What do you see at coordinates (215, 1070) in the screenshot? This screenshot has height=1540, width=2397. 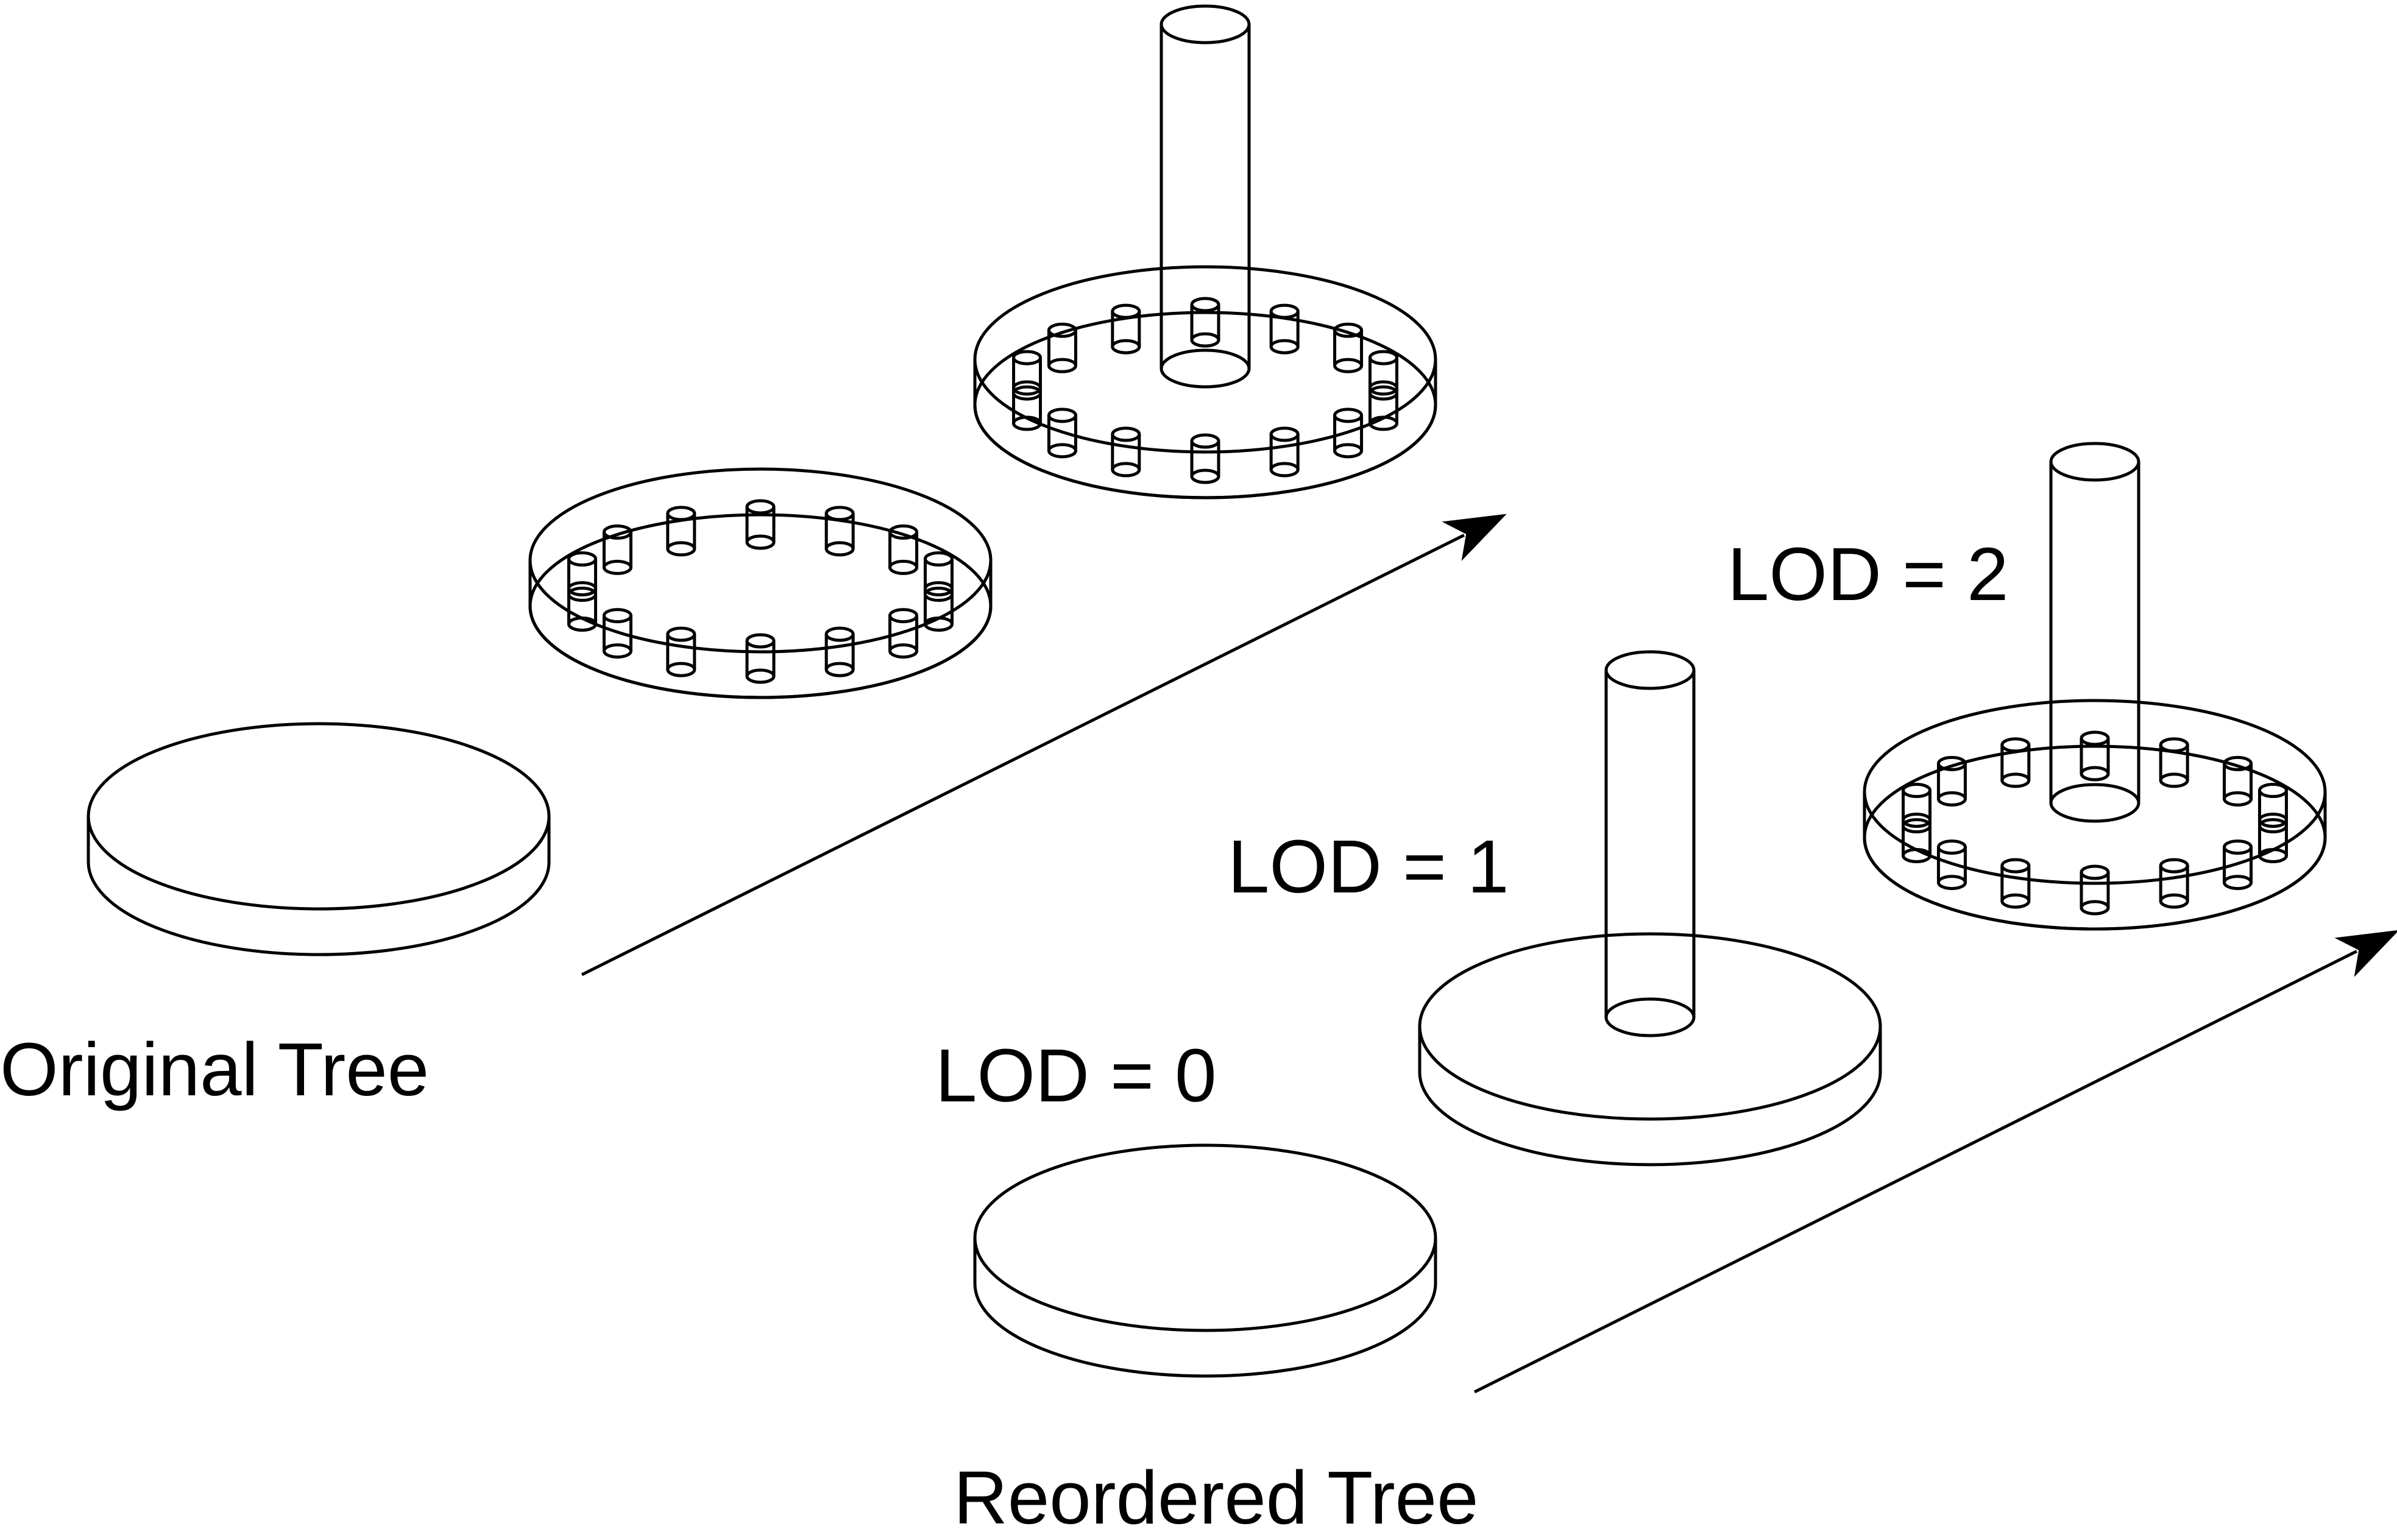 I see `original-tree-label: Original Tree` at bounding box center [215, 1070].